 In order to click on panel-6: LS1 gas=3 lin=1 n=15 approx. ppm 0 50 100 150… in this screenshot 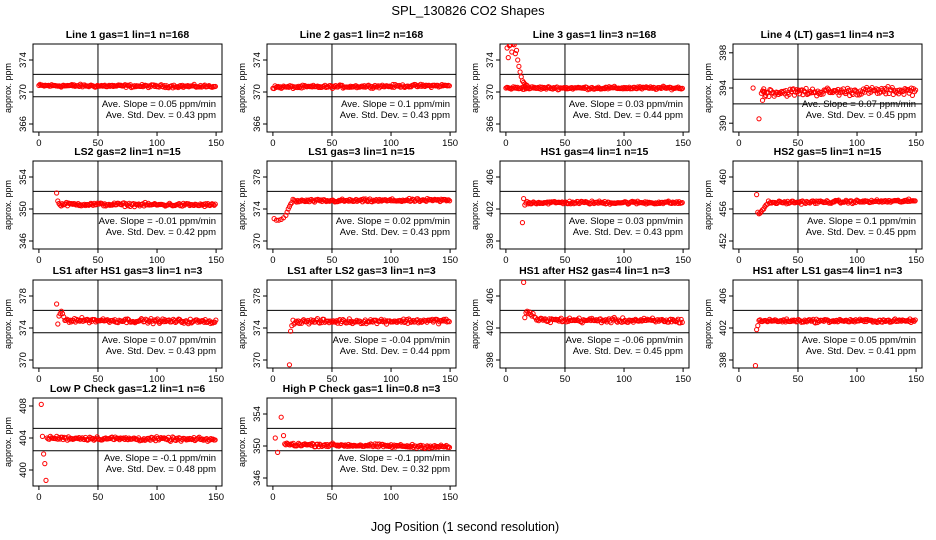, I will do `click(347, 206)`.